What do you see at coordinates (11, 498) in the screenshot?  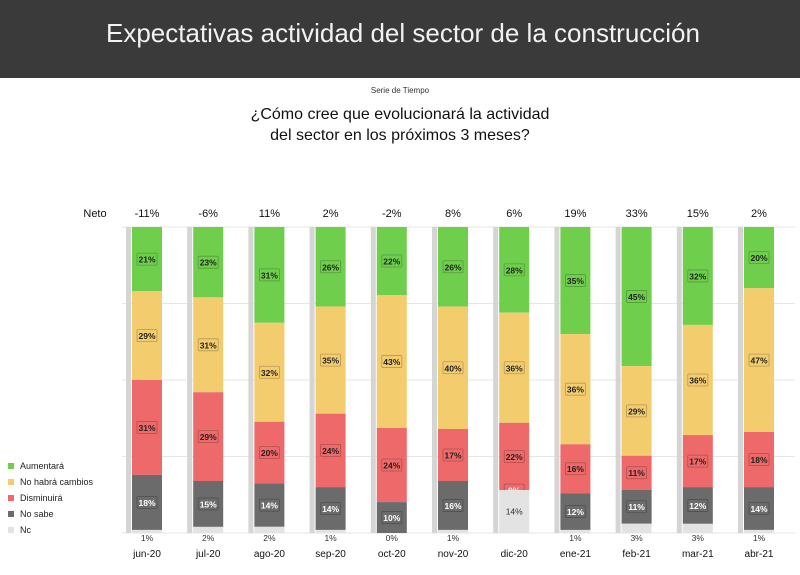 I see `legend-swatch-disminuira` at bounding box center [11, 498].